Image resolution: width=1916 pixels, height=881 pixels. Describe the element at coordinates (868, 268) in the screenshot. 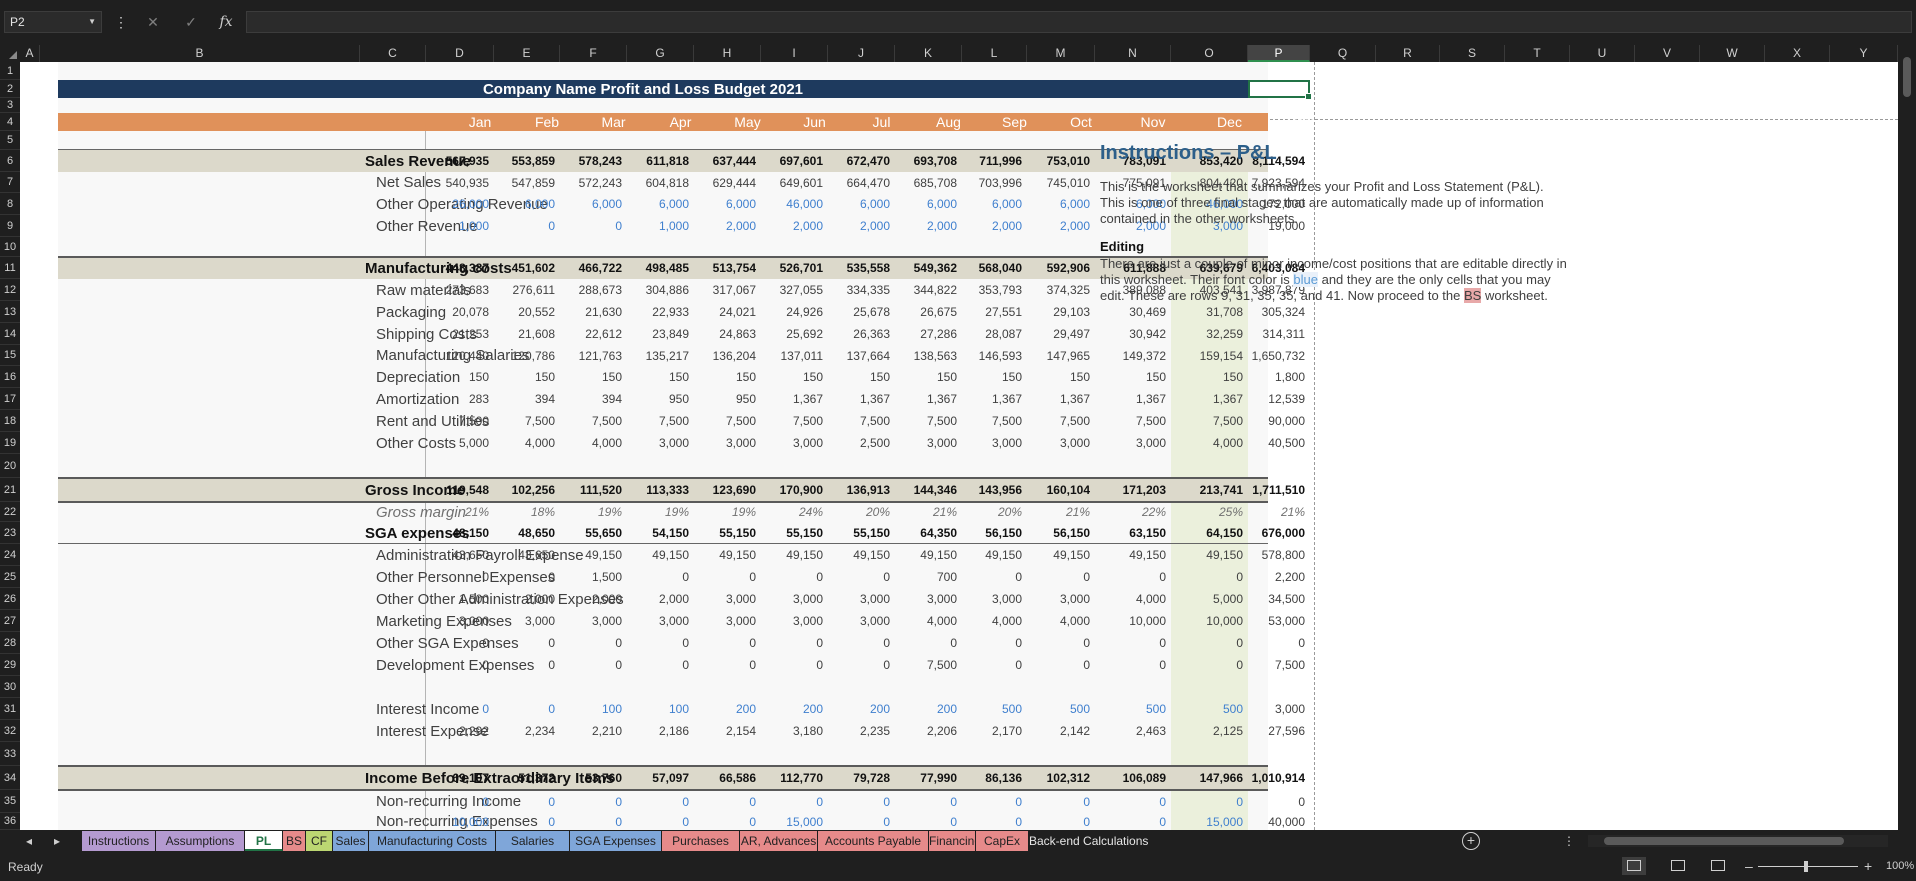

I see `value-cell: 535,558` at that location.